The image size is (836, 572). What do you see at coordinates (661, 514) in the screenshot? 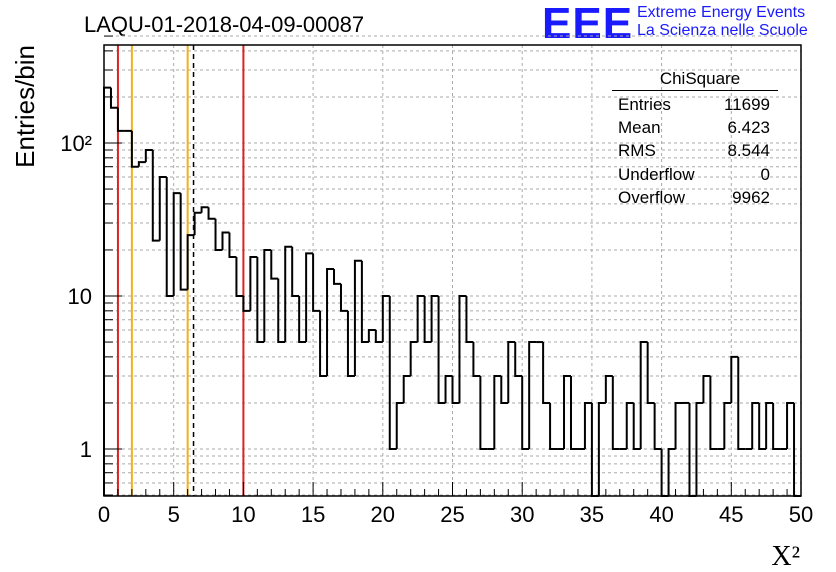
I see `x-tick-label: 40` at bounding box center [661, 514].